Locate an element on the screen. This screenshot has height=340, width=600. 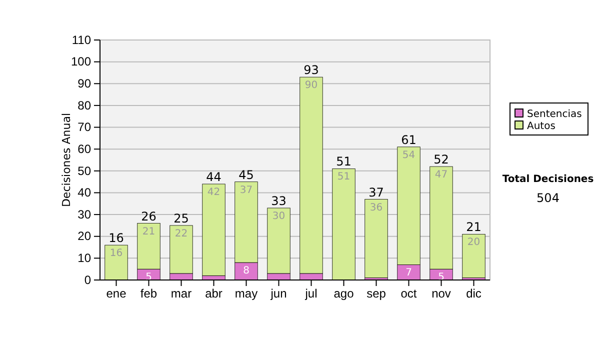
data-label: 20 is located at coordinates (473, 242).